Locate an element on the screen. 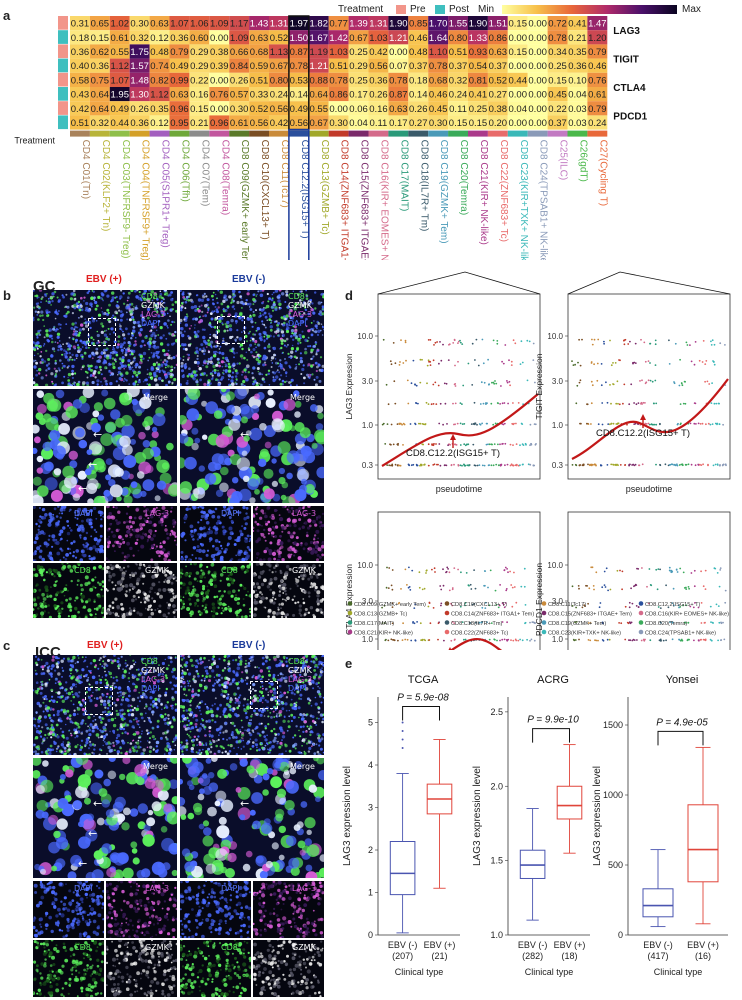  heatmap-cell-value: 1.95 is located at coordinates (120, 95).